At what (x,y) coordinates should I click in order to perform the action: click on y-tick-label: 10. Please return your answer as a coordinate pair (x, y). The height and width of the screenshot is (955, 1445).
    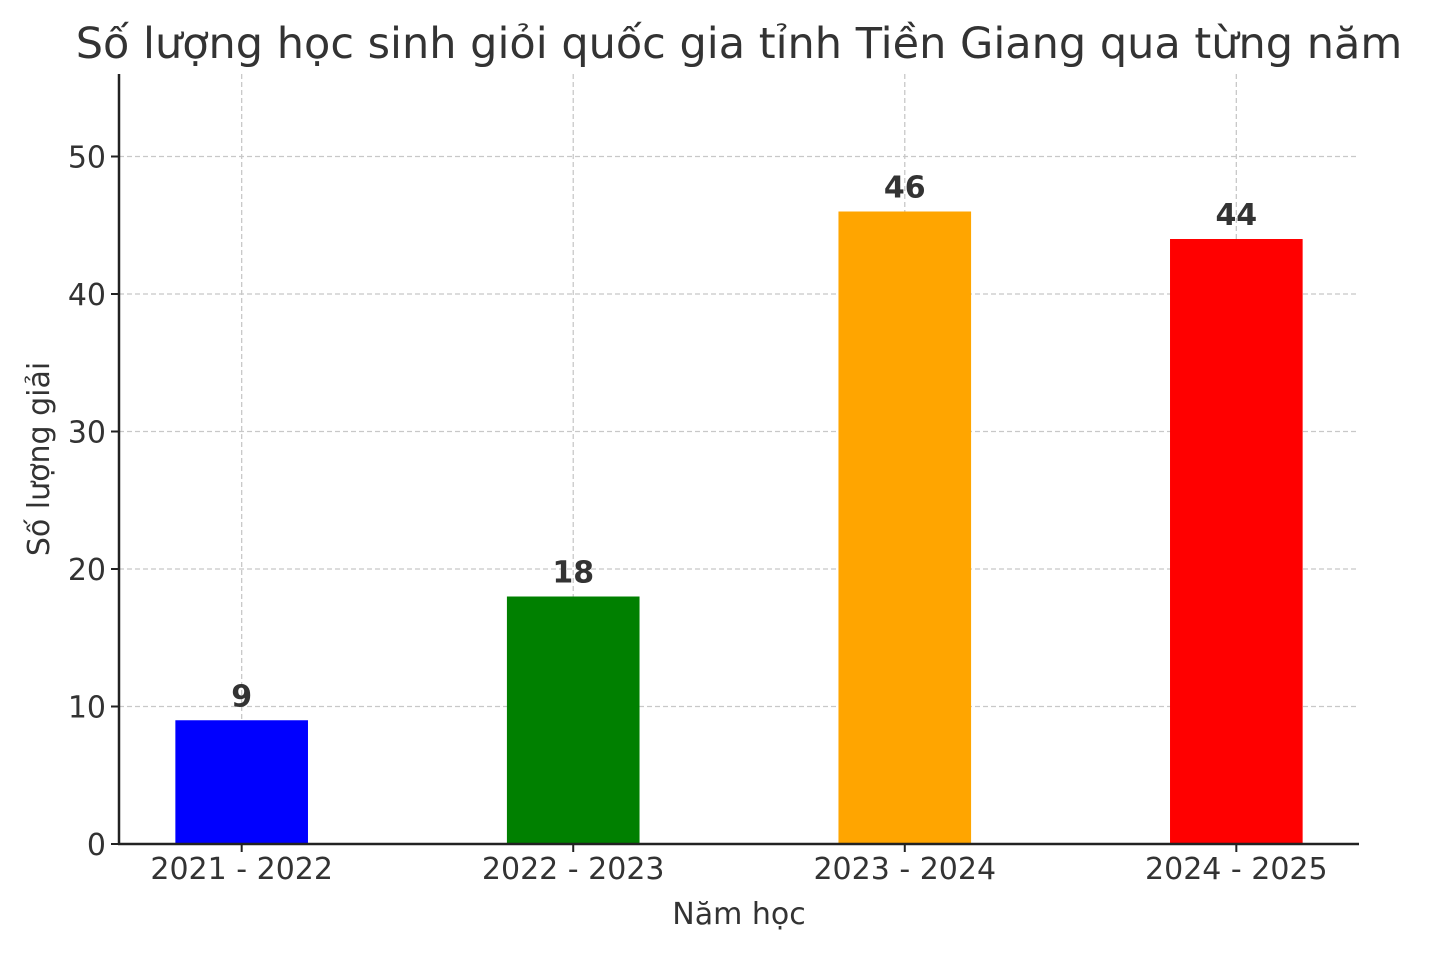
    Looking at the image, I should click on (87, 708).